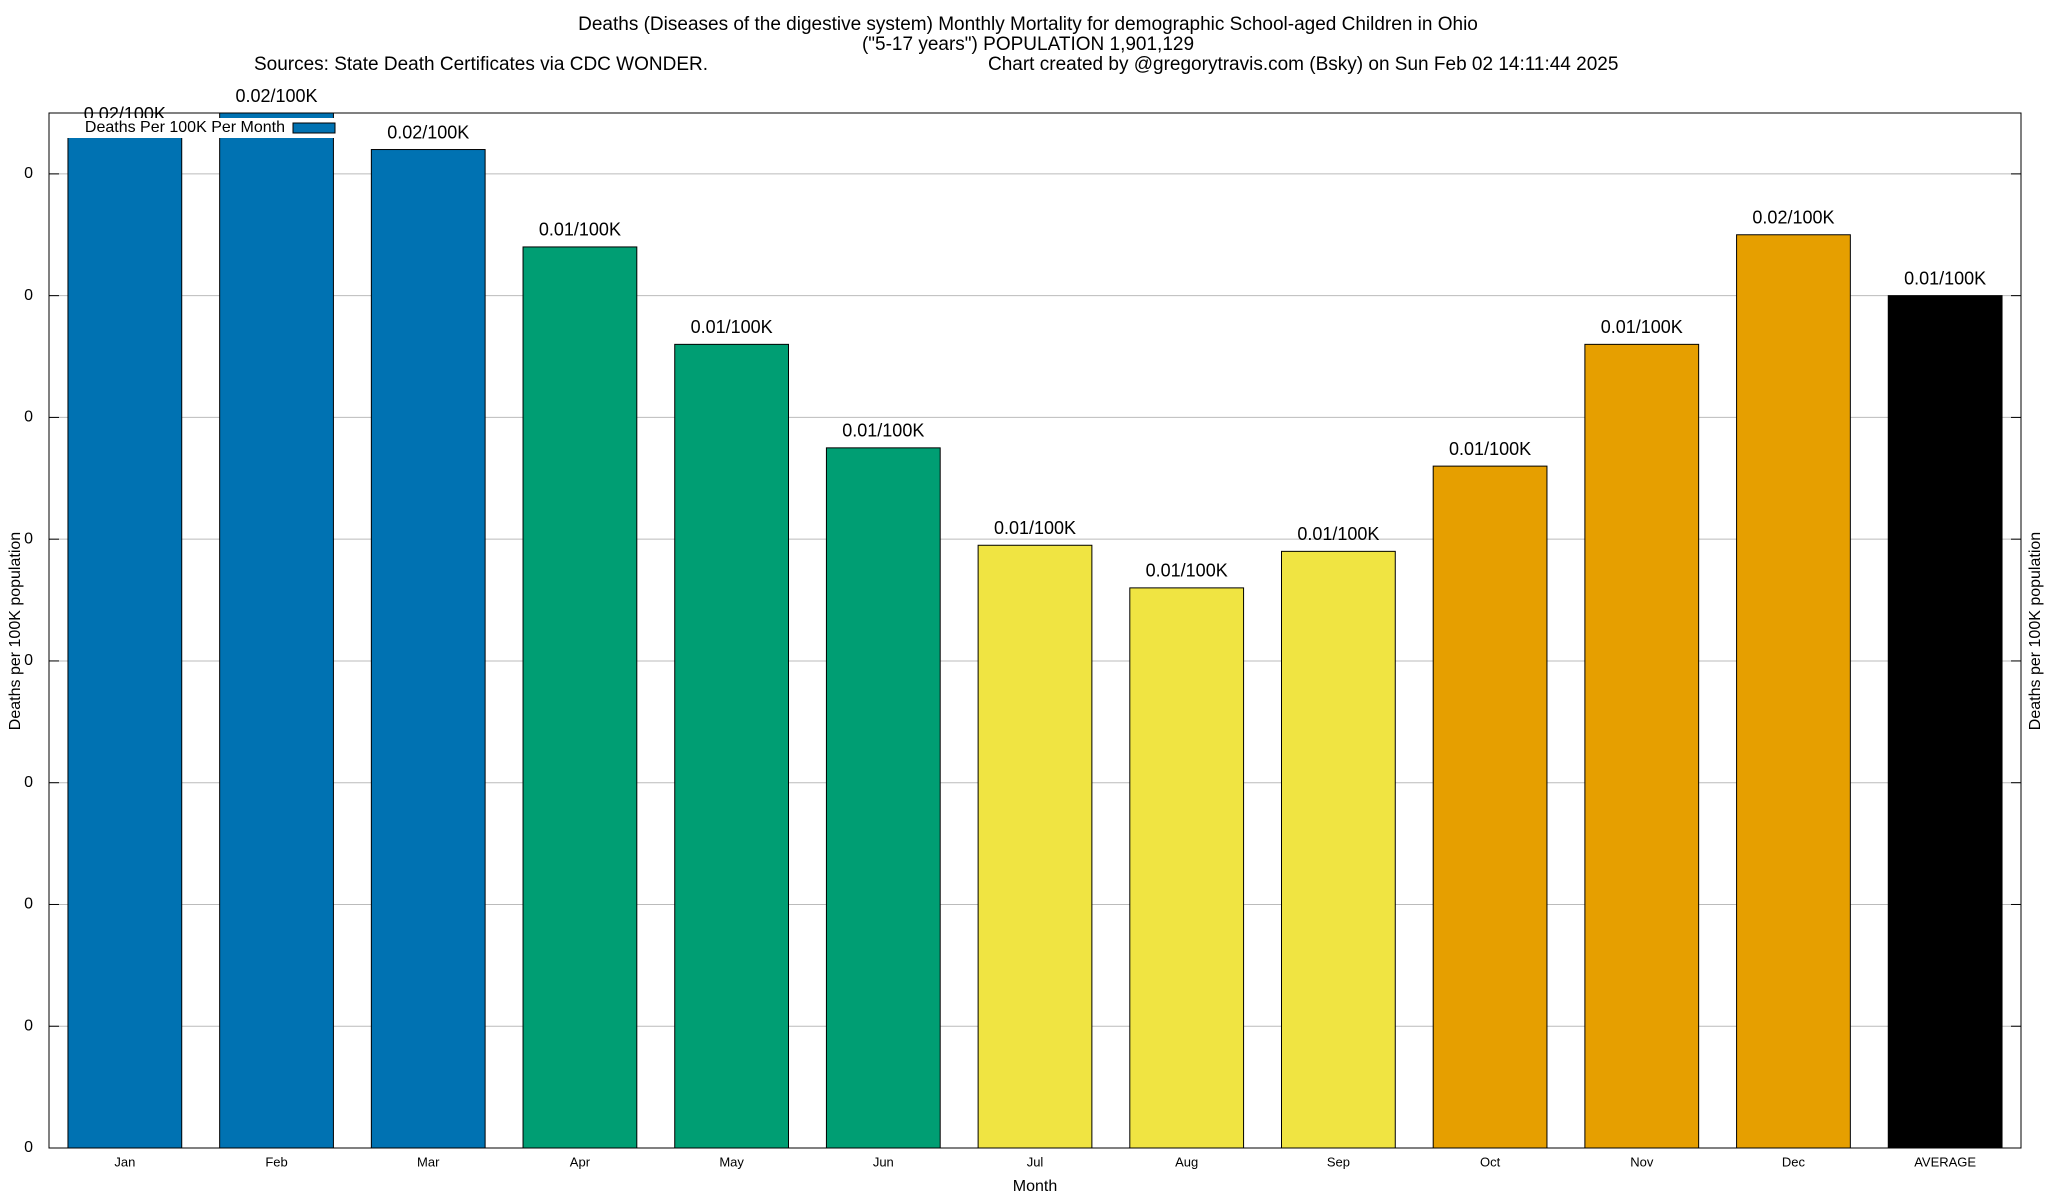 The height and width of the screenshot is (1200, 2048). I want to click on legend-label: Deaths Per 100K Per Month, so click(185, 127).